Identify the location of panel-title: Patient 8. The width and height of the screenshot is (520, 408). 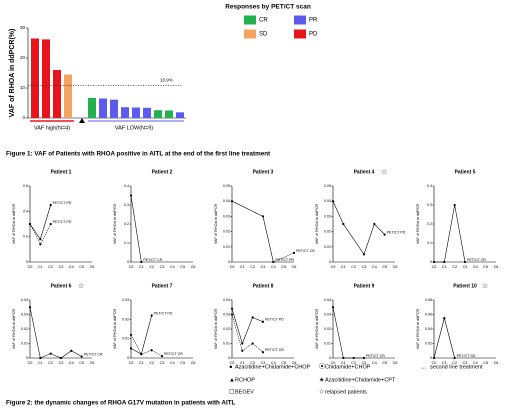
(263, 286).